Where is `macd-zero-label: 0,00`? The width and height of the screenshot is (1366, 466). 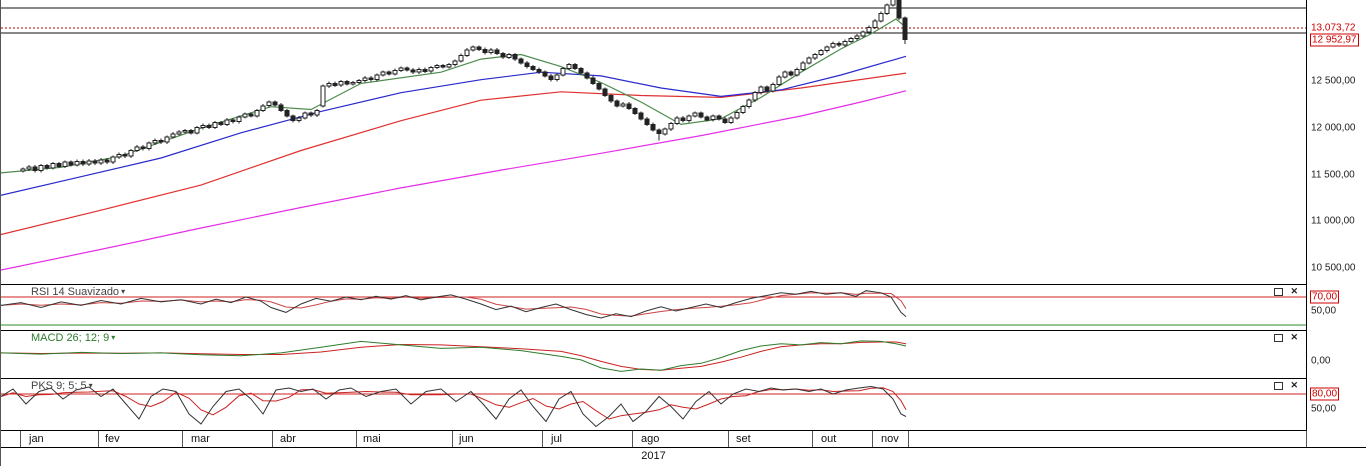 macd-zero-label: 0,00 is located at coordinates (1321, 361).